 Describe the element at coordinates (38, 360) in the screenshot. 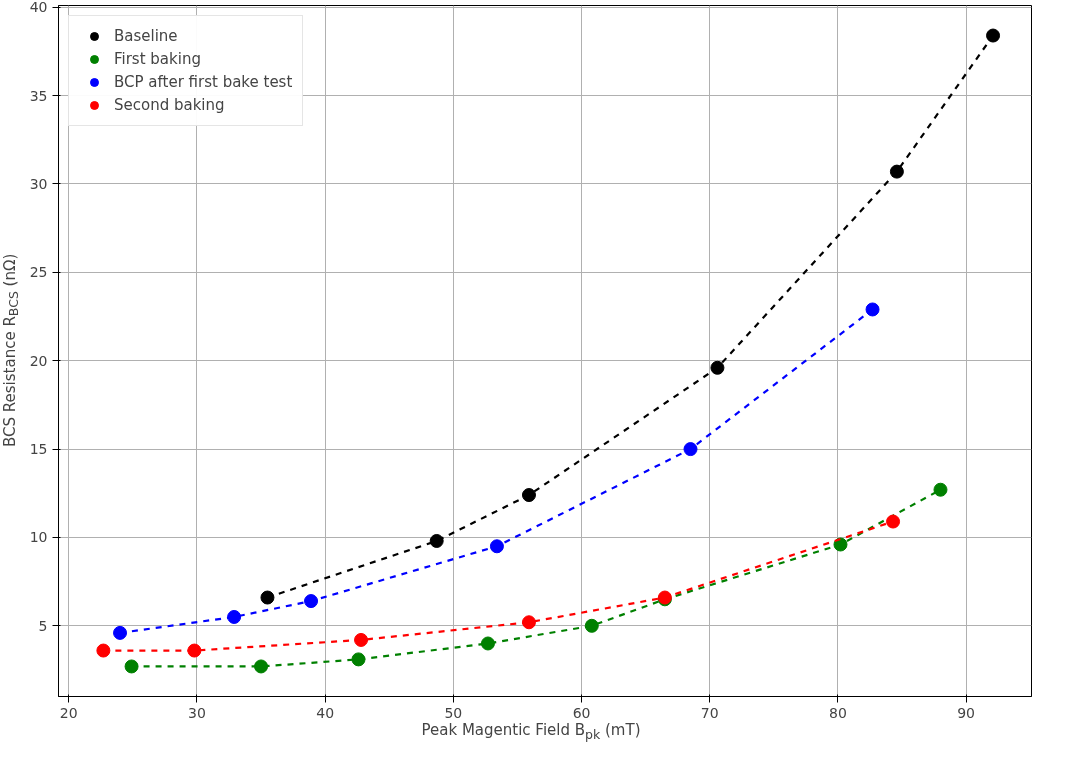

I see `y-tick-label: 20` at that location.